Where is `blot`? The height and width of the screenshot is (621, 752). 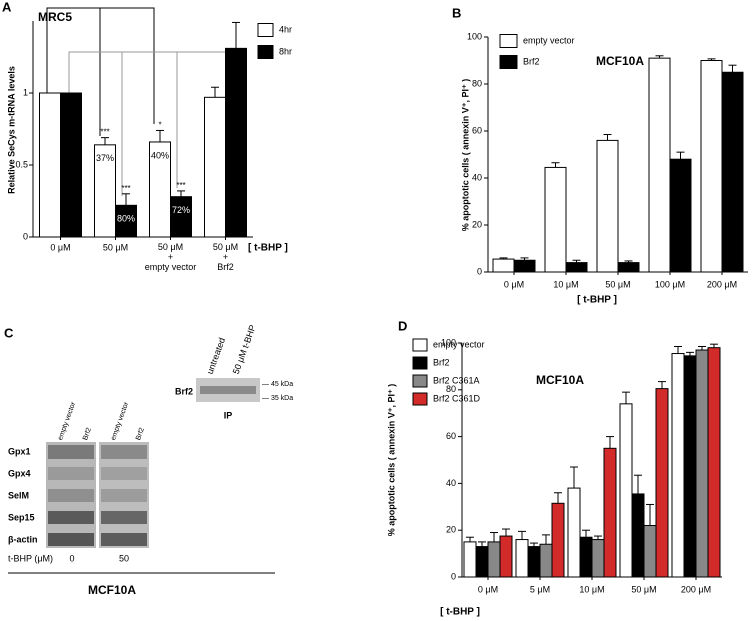 blot is located at coordinates (141, 476).